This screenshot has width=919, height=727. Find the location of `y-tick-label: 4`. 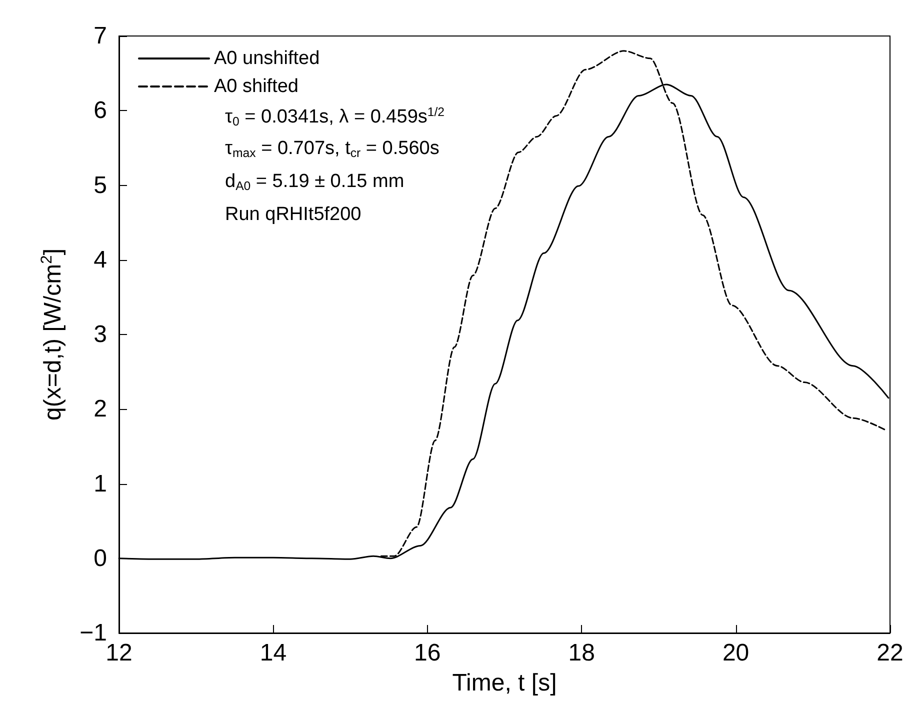

y-tick-label: 4 is located at coordinates (100, 260).